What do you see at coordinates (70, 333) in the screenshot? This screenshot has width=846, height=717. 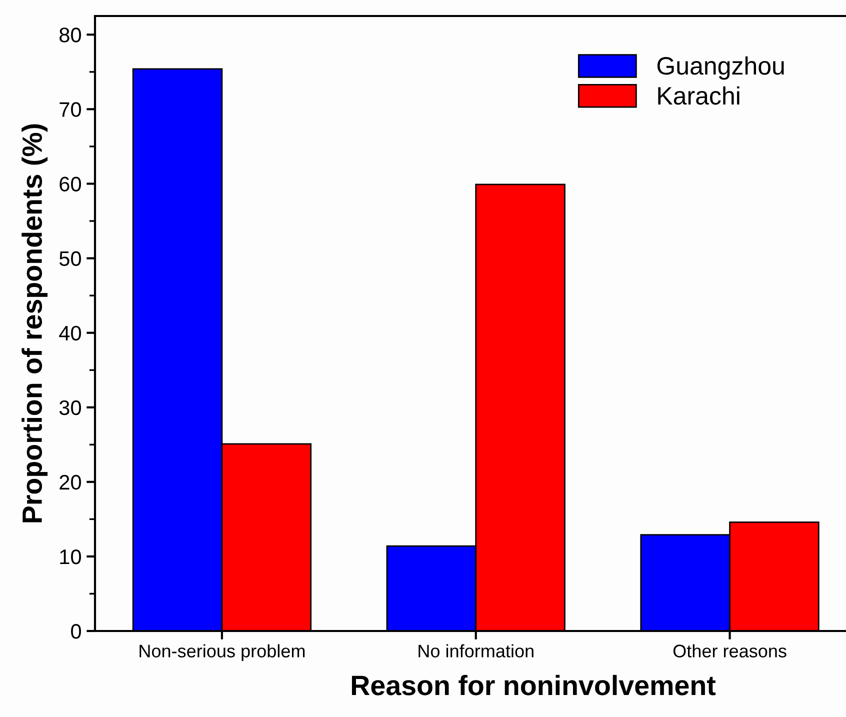 I see `y-tick-label: 40` at bounding box center [70, 333].